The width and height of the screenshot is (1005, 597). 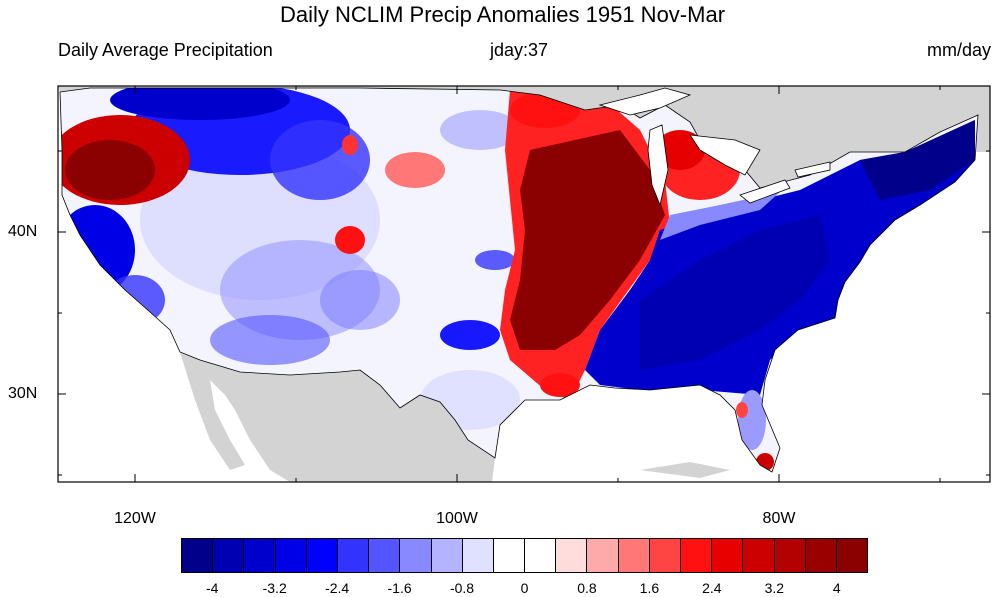 I want to click on right-string: mm/day, so click(x=958, y=50).